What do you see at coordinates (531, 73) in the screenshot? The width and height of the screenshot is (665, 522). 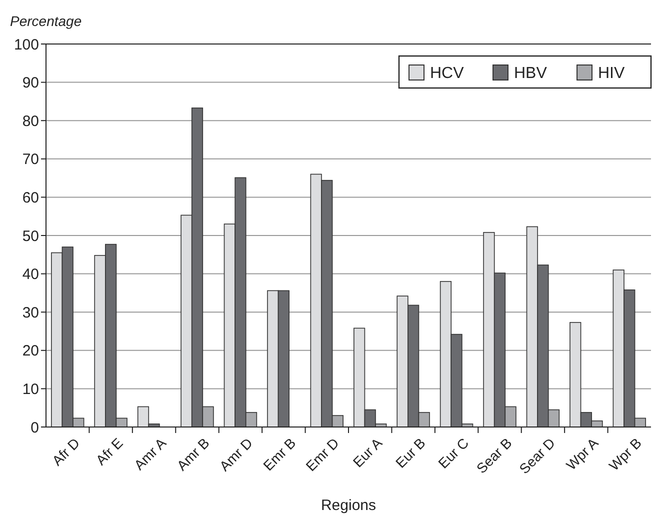 I see `legend-label: HBV` at bounding box center [531, 73].